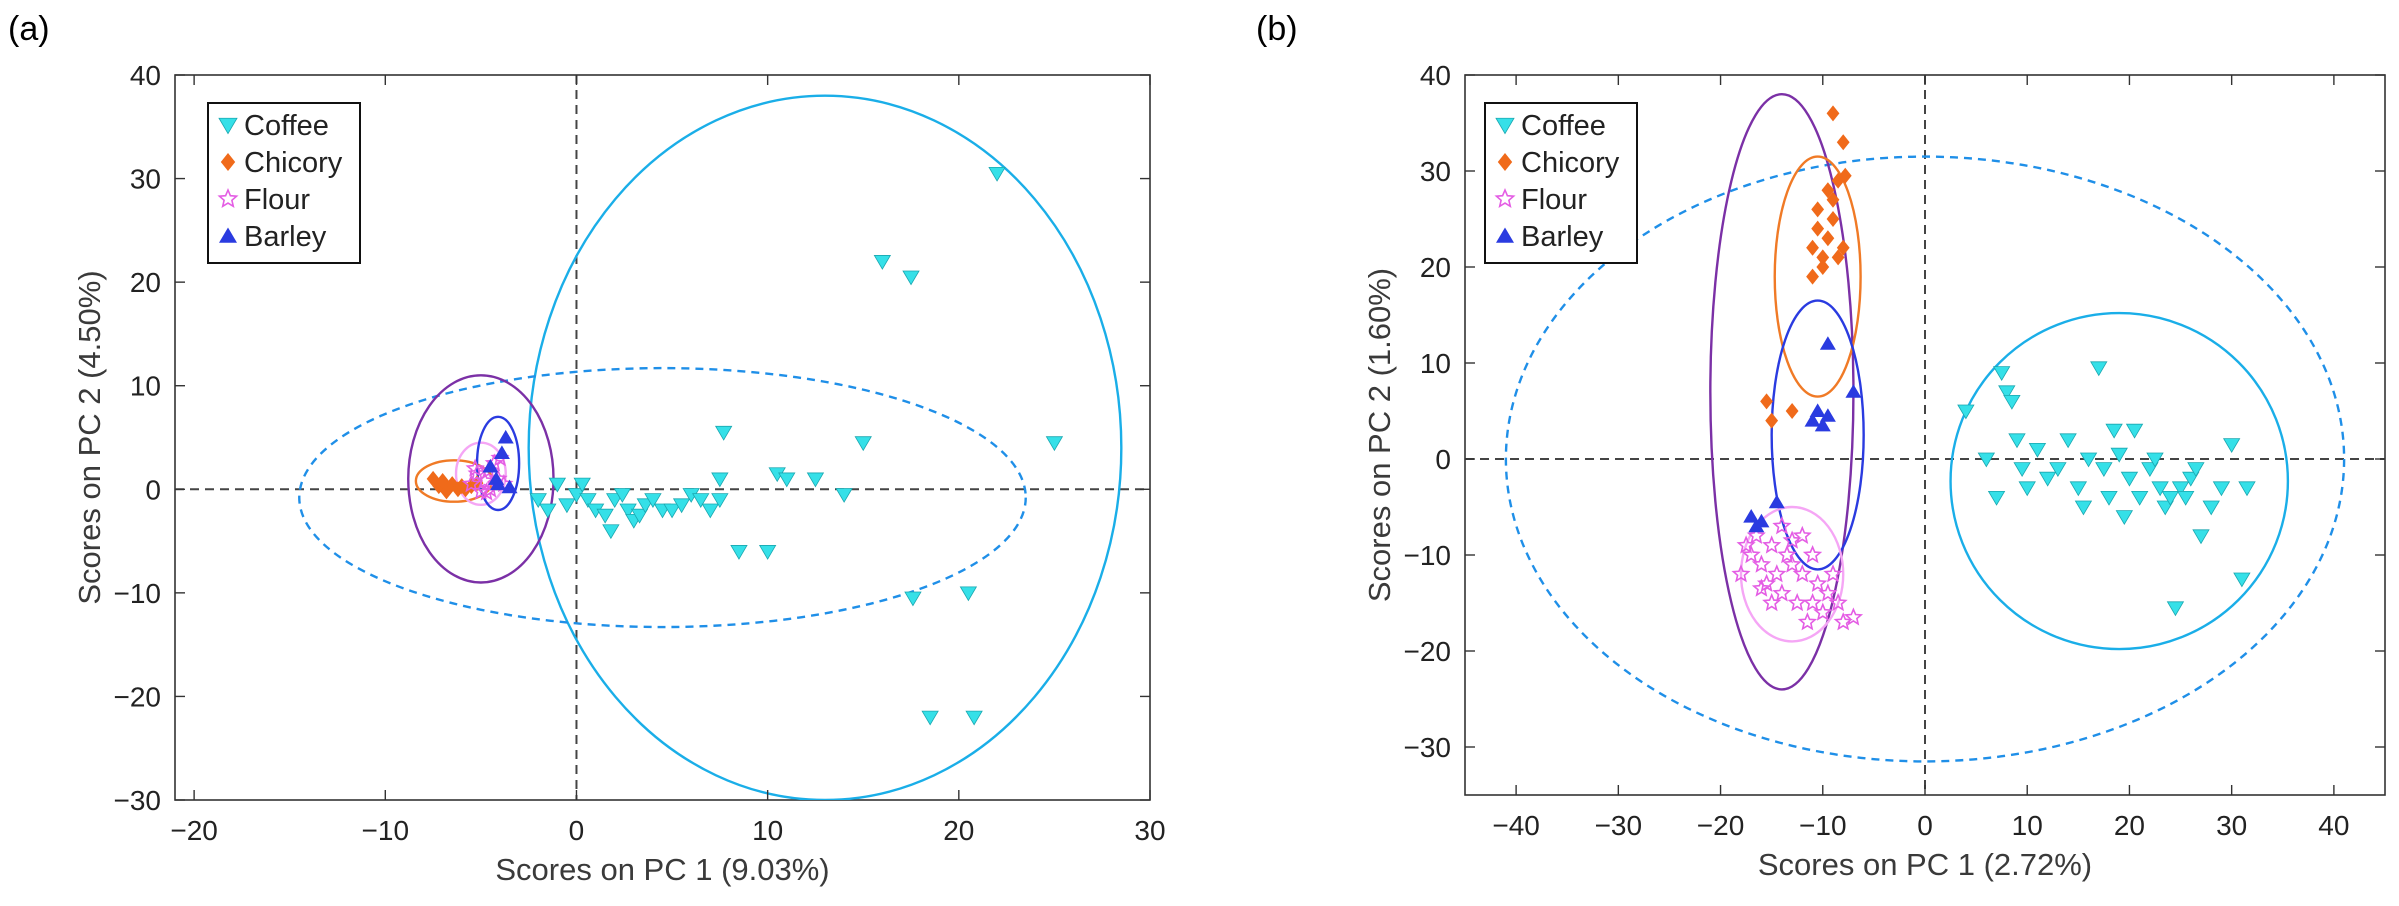 This screenshot has width=2399, height=906. Describe the element at coordinates (1925, 864) in the screenshot. I see `x-axis-label: Scores on PC 1 (2.72%)` at that location.